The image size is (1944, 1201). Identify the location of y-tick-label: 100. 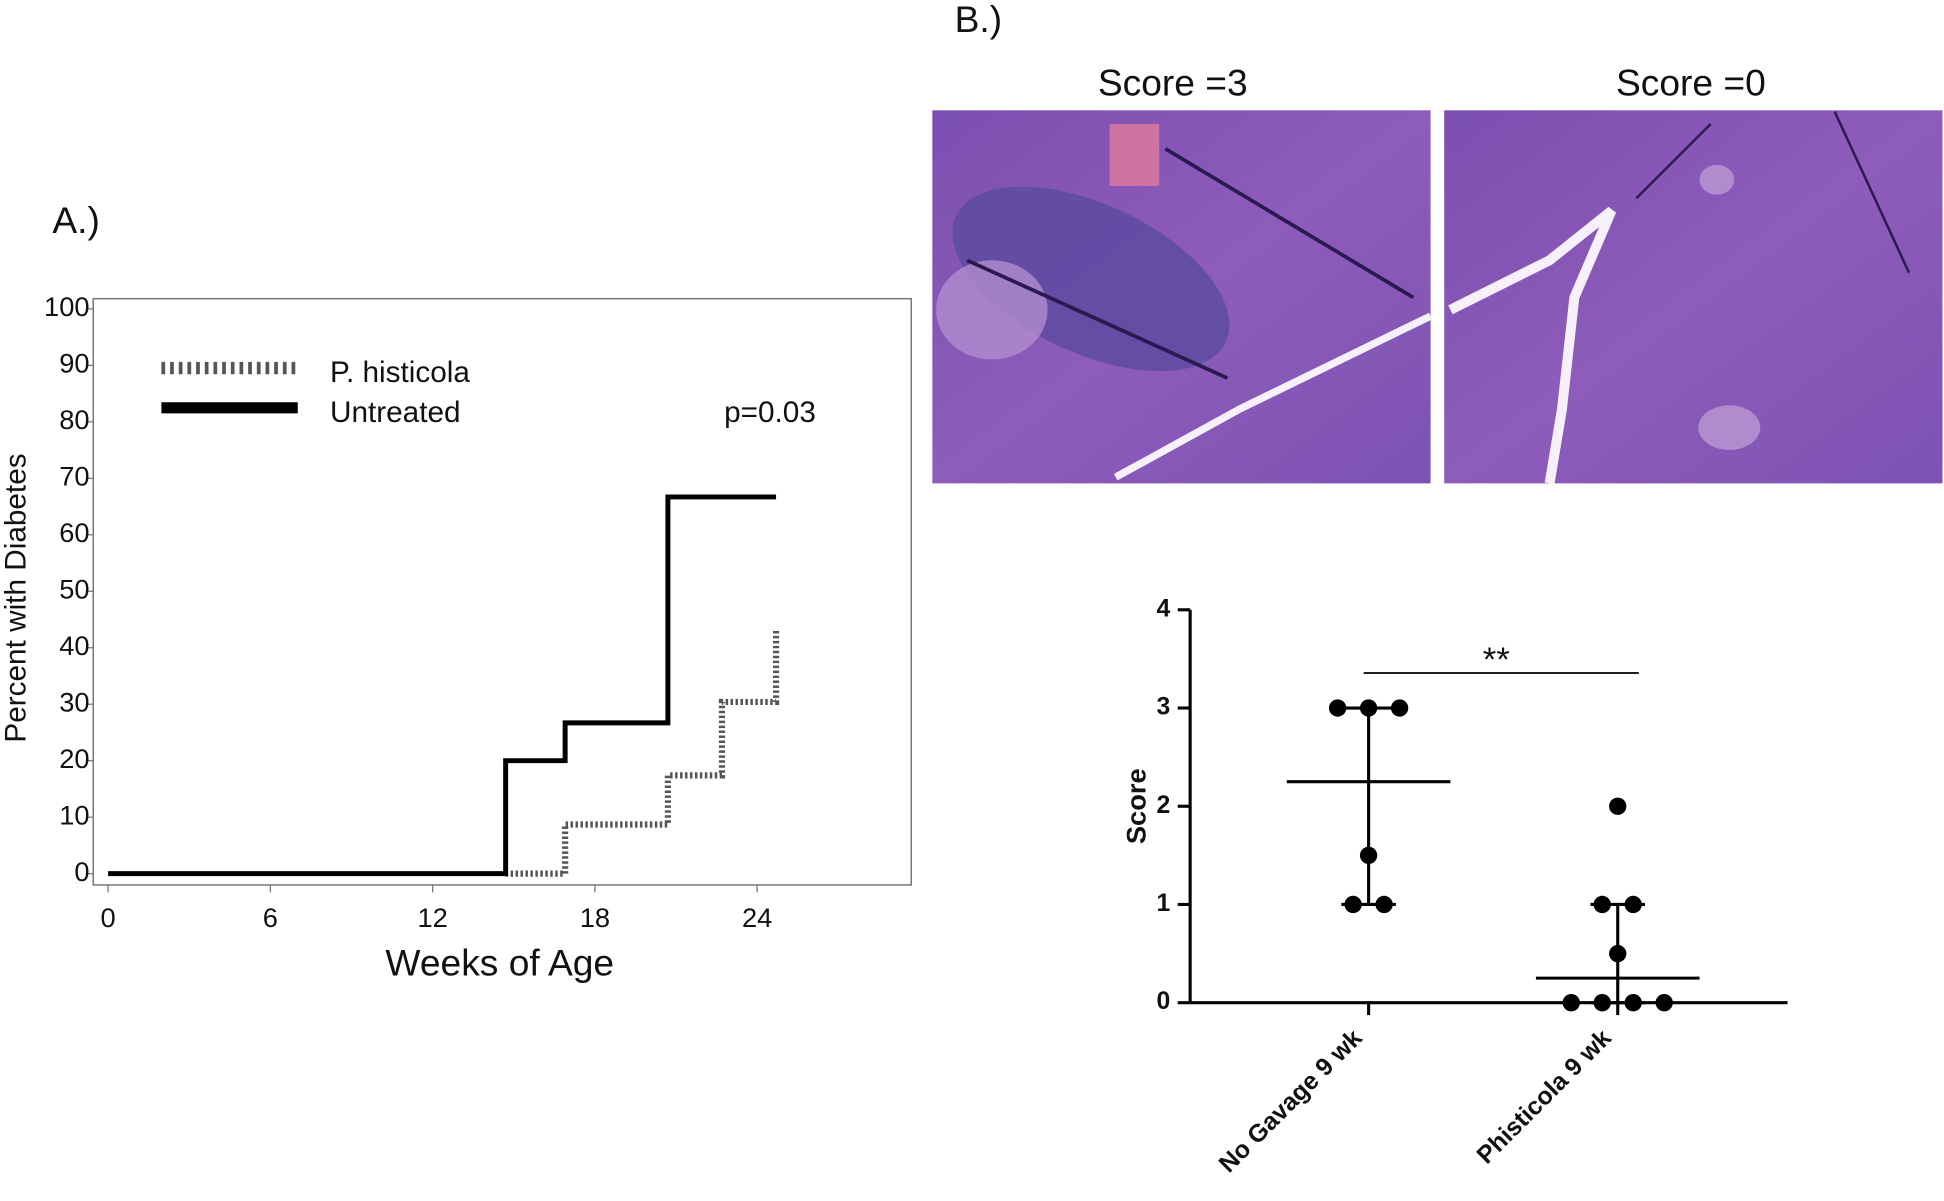
(66, 306).